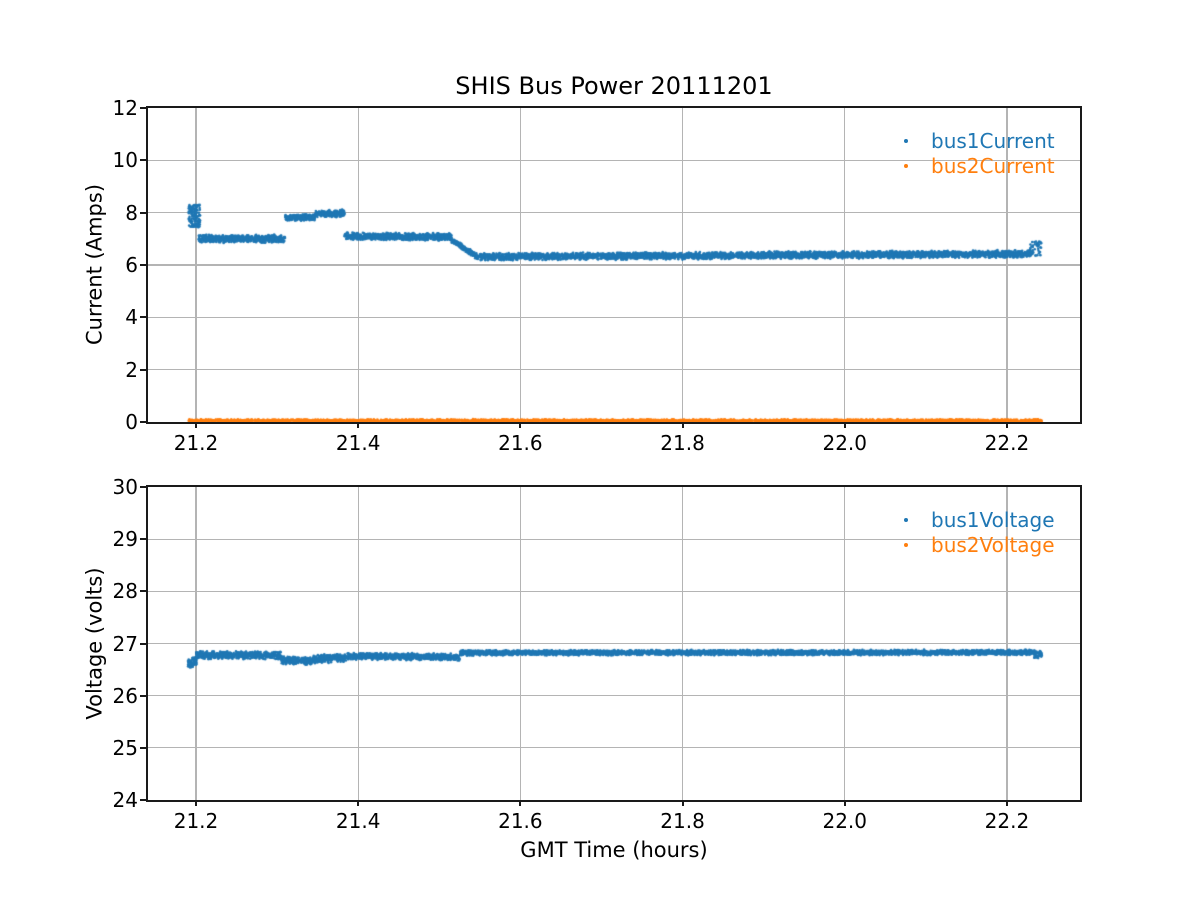 This screenshot has width=1200, height=900. What do you see at coordinates (125, 539) in the screenshot?
I see `y-tick-label: 29` at bounding box center [125, 539].